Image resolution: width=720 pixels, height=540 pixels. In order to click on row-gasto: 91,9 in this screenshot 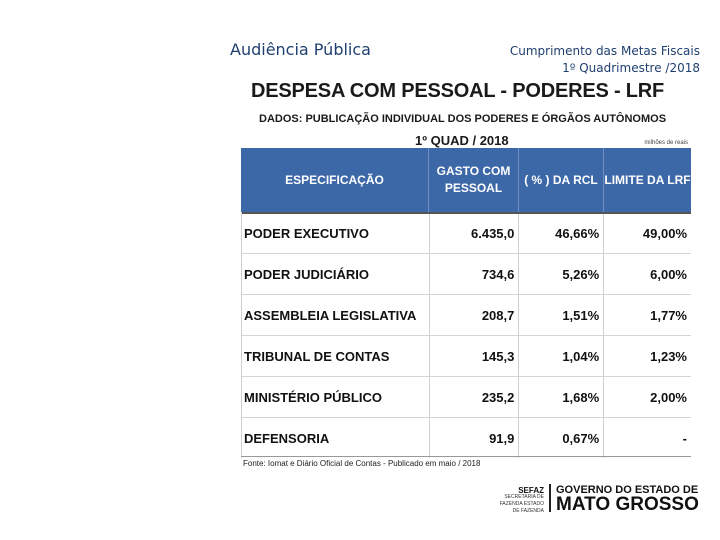, I will do `click(475, 438)`.